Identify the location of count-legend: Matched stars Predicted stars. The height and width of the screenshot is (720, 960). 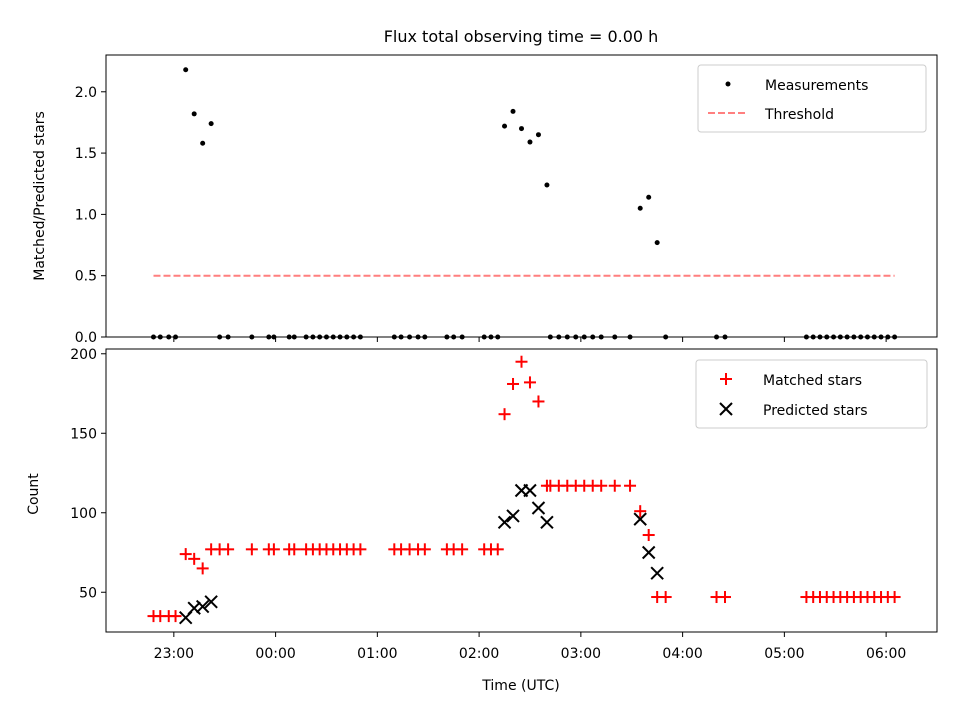
(811, 394).